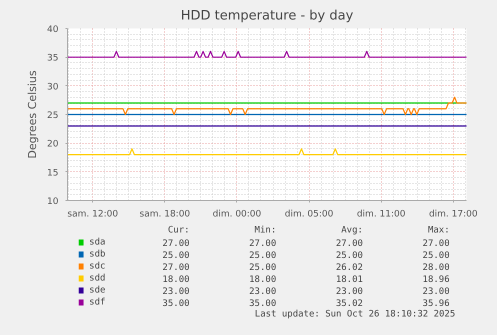 This screenshot has width=497, height=335. What do you see at coordinates (97, 267) in the screenshot?
I see `legend-label: sdc` at bounding box center [97, 267].